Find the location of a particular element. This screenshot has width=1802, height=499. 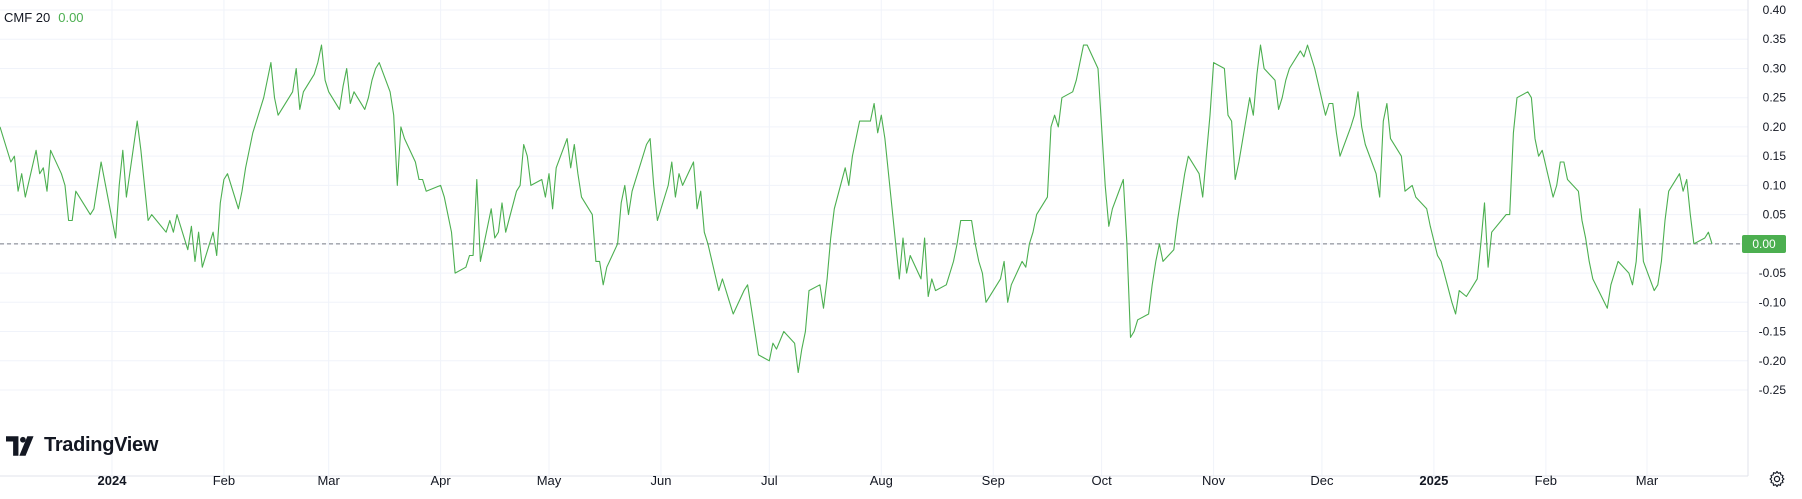

indicator-legend: CMF 20 0.00 is located at coordinates (44, 17).